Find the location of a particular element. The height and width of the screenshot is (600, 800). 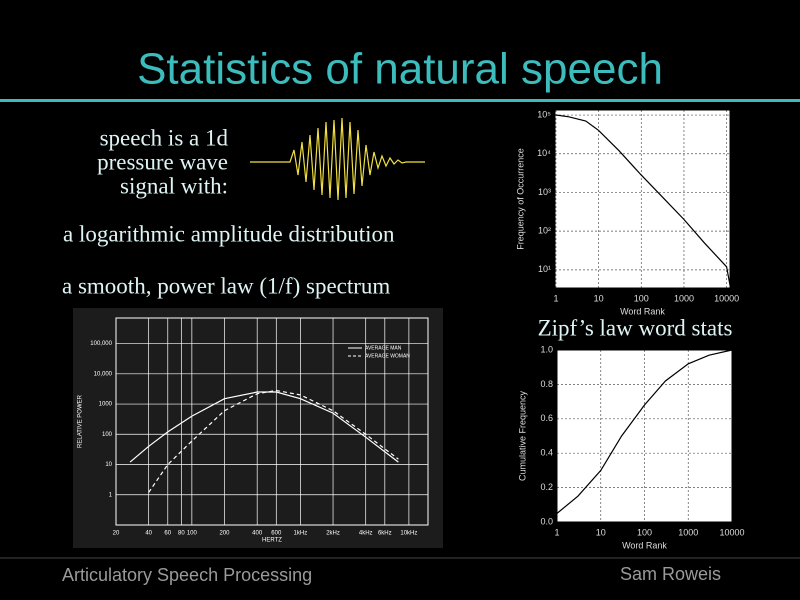

x-tick-label: 40 is located at coordinates (148, 534).